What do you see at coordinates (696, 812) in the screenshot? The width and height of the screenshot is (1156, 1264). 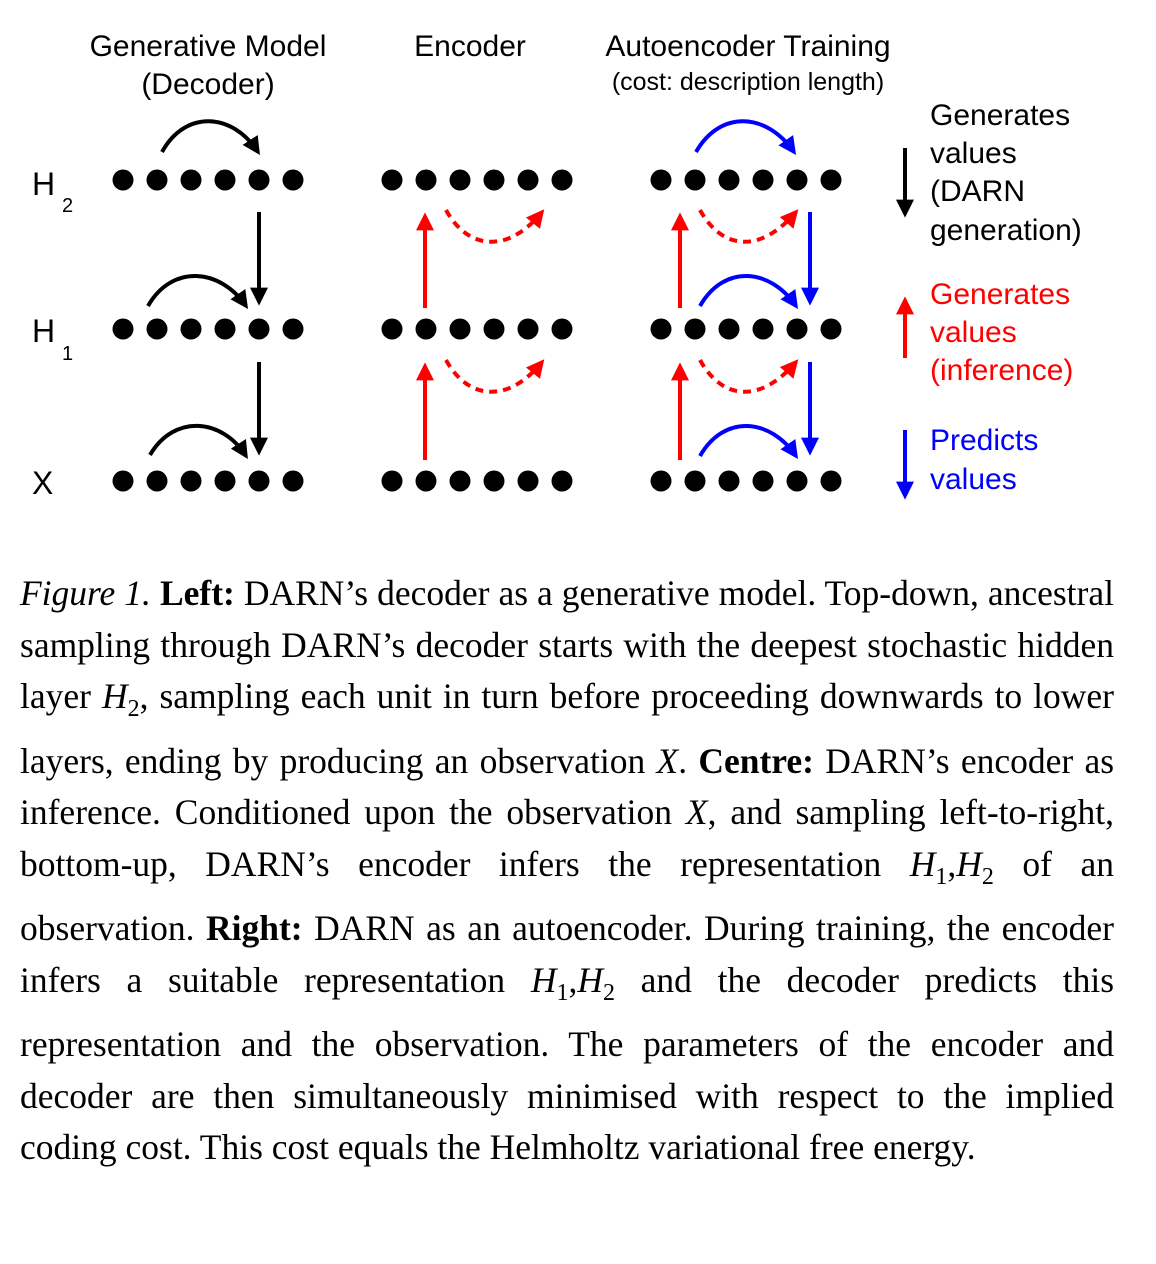 I see `caption-math-x-2: X` at bounding box center [696, 812].